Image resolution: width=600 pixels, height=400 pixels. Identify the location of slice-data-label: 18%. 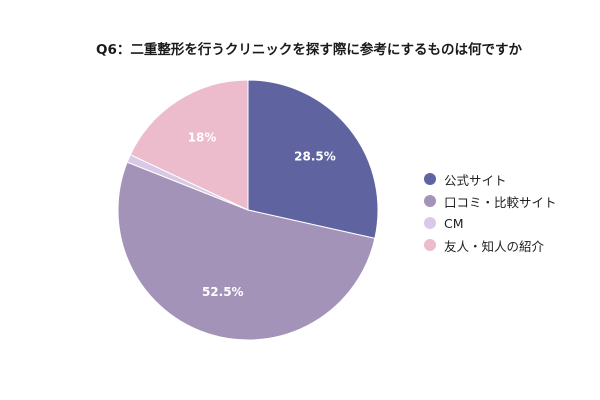
(202, 138).